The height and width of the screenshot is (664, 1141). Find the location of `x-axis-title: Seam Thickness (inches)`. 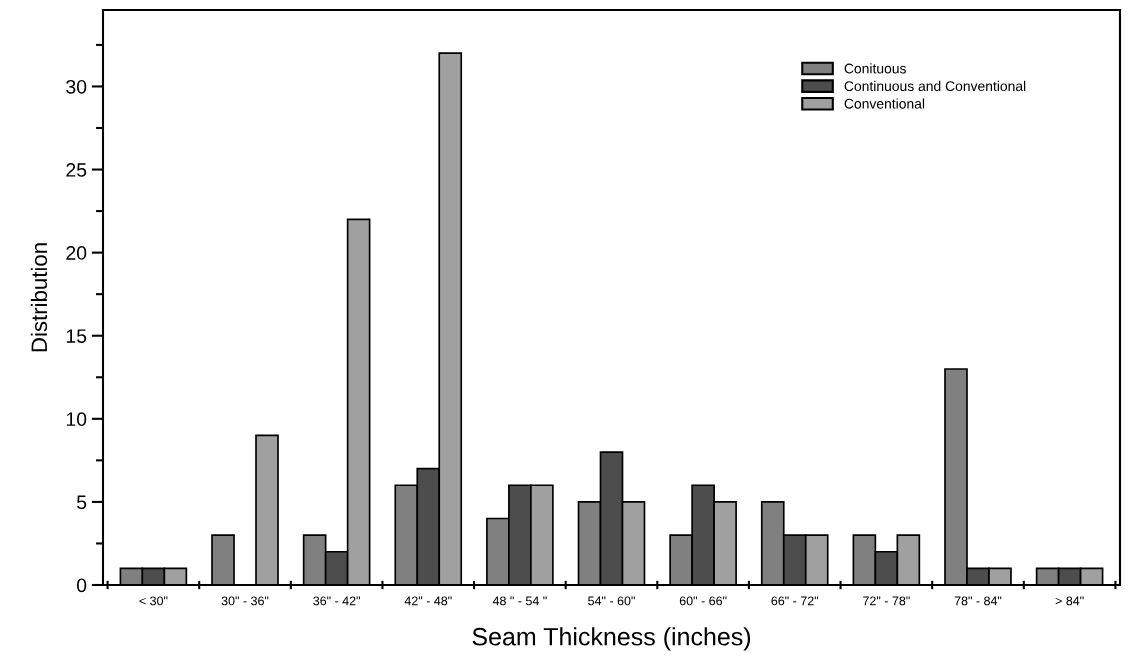

x-axis-title: Seam Thickness (inches) is located at coordinates (611, 639).